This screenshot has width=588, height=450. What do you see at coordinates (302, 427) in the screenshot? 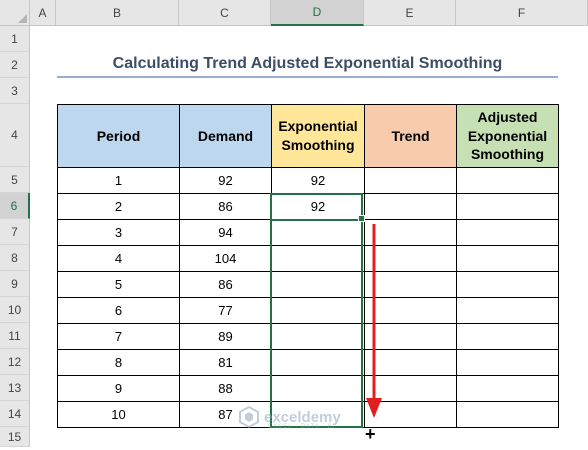
I see `watermark-tagline: EXCEL · DATA · BI` at bounding box center [302, 427].